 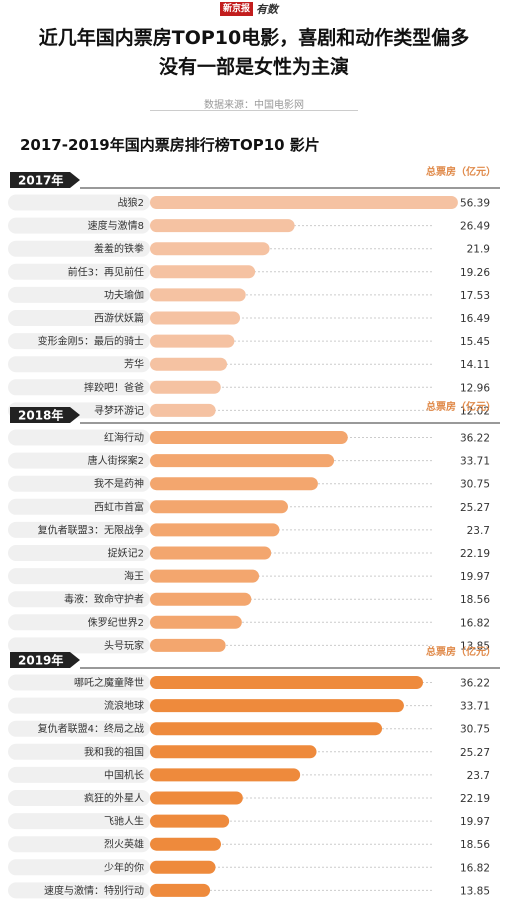 I want to click on category-label: 流浪地球, so click(x=124, y=705).